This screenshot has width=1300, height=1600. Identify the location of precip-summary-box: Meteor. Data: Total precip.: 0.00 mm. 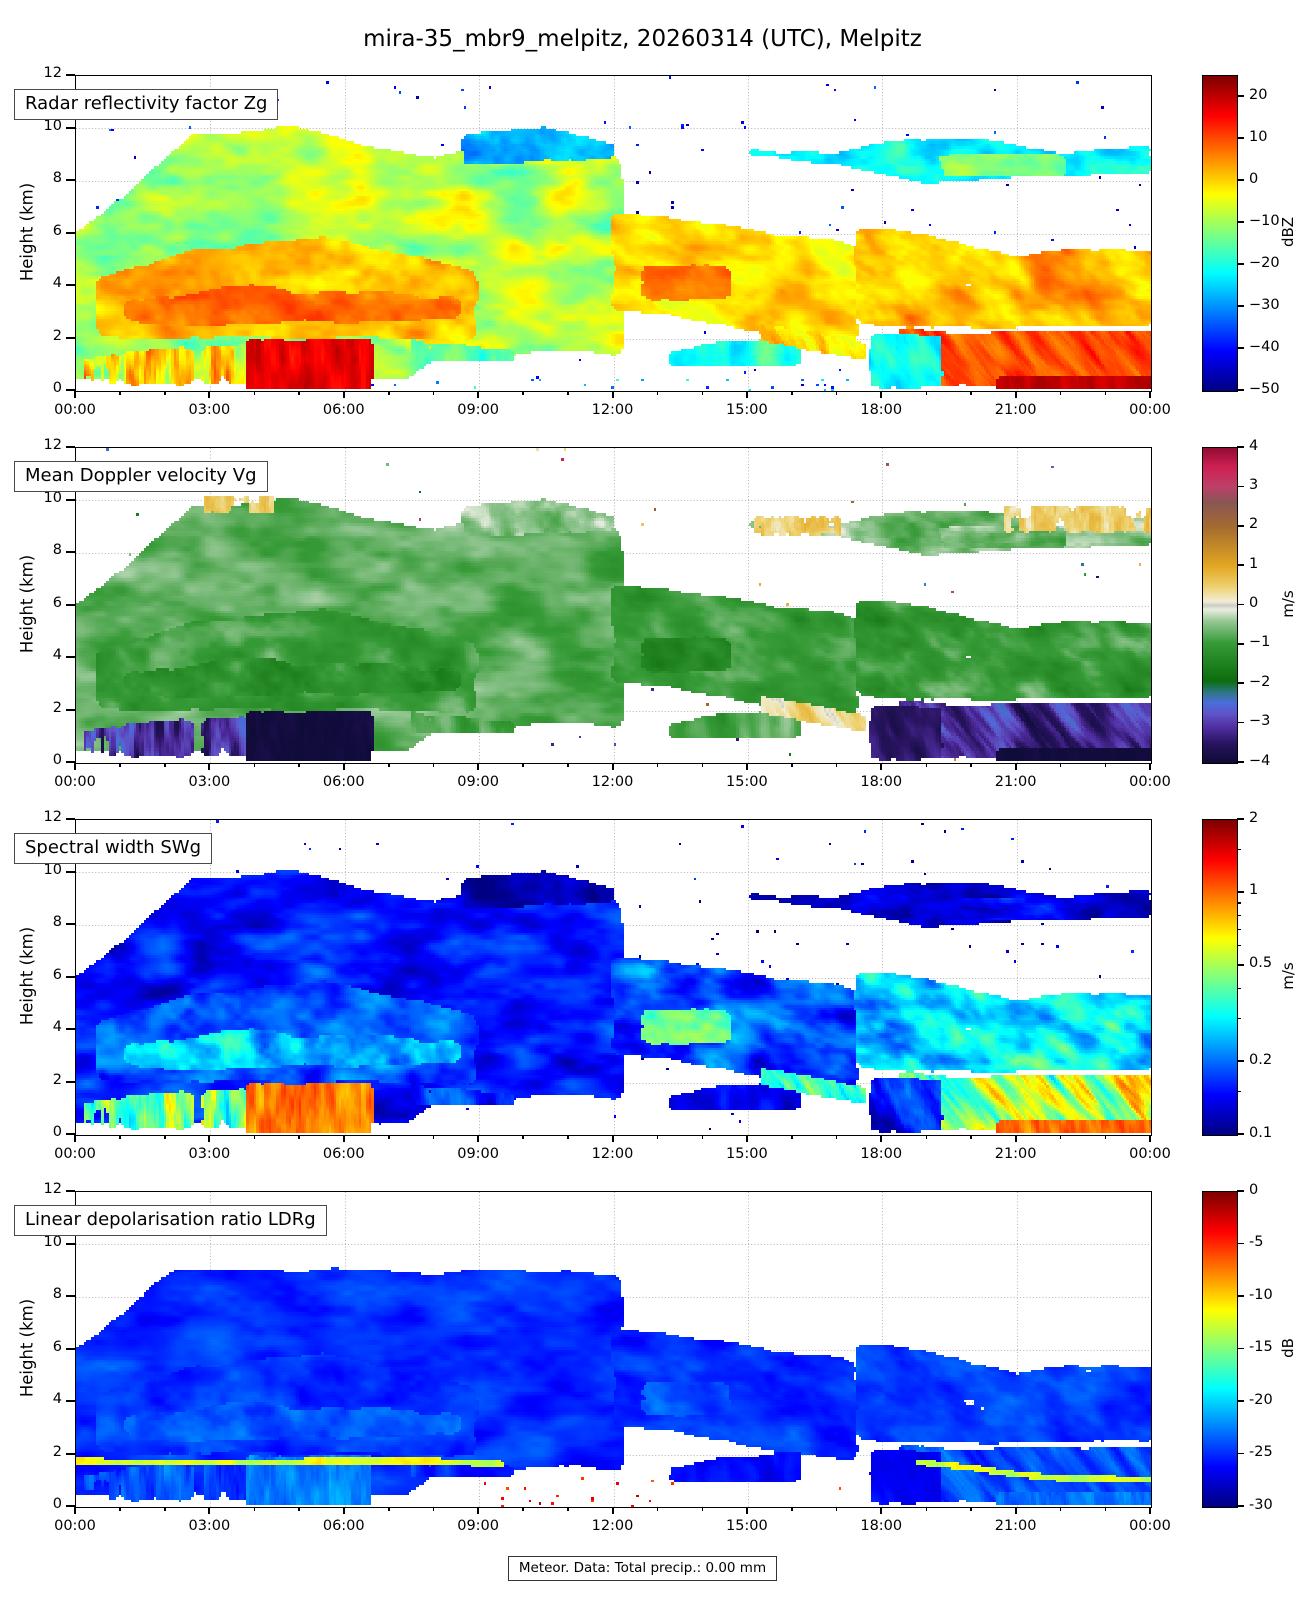
(642, 1568).